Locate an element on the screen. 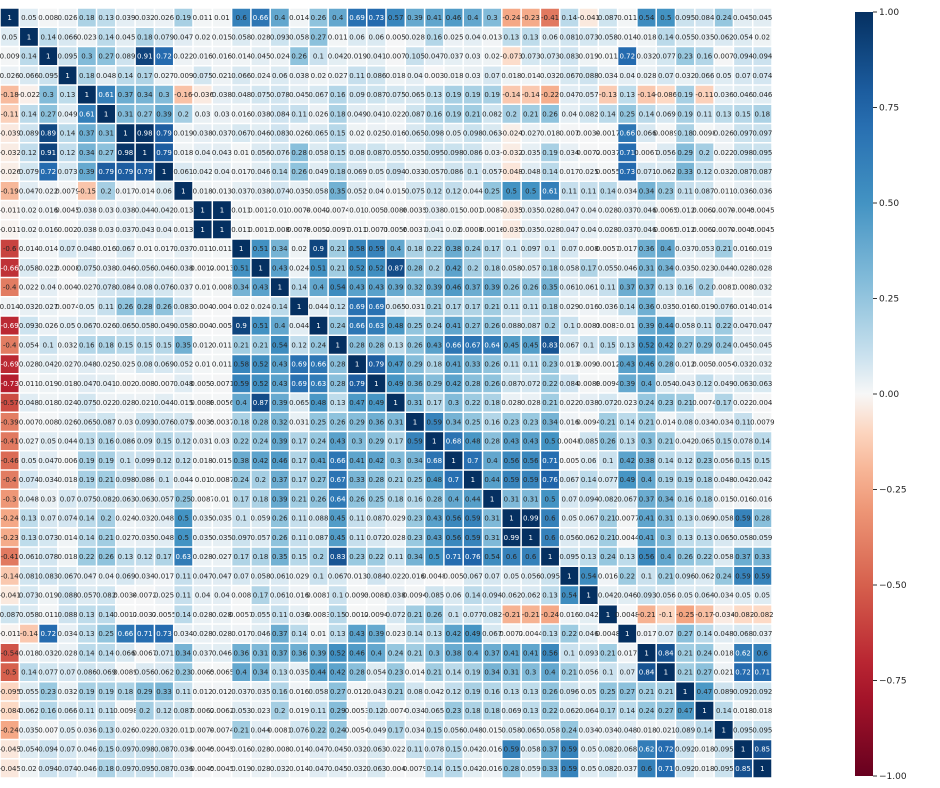  heatmap-cell-label: 0.47 is located at coordinates (705, 692).